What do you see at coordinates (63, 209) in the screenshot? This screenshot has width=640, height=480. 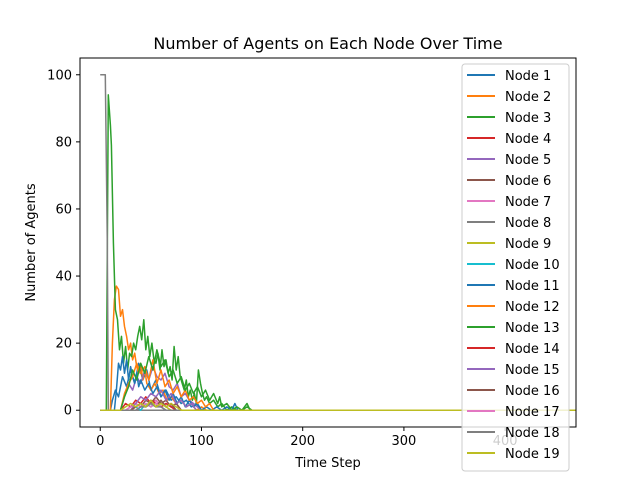 I see `y-tick-label: 60` at bounding box center [63, 209].